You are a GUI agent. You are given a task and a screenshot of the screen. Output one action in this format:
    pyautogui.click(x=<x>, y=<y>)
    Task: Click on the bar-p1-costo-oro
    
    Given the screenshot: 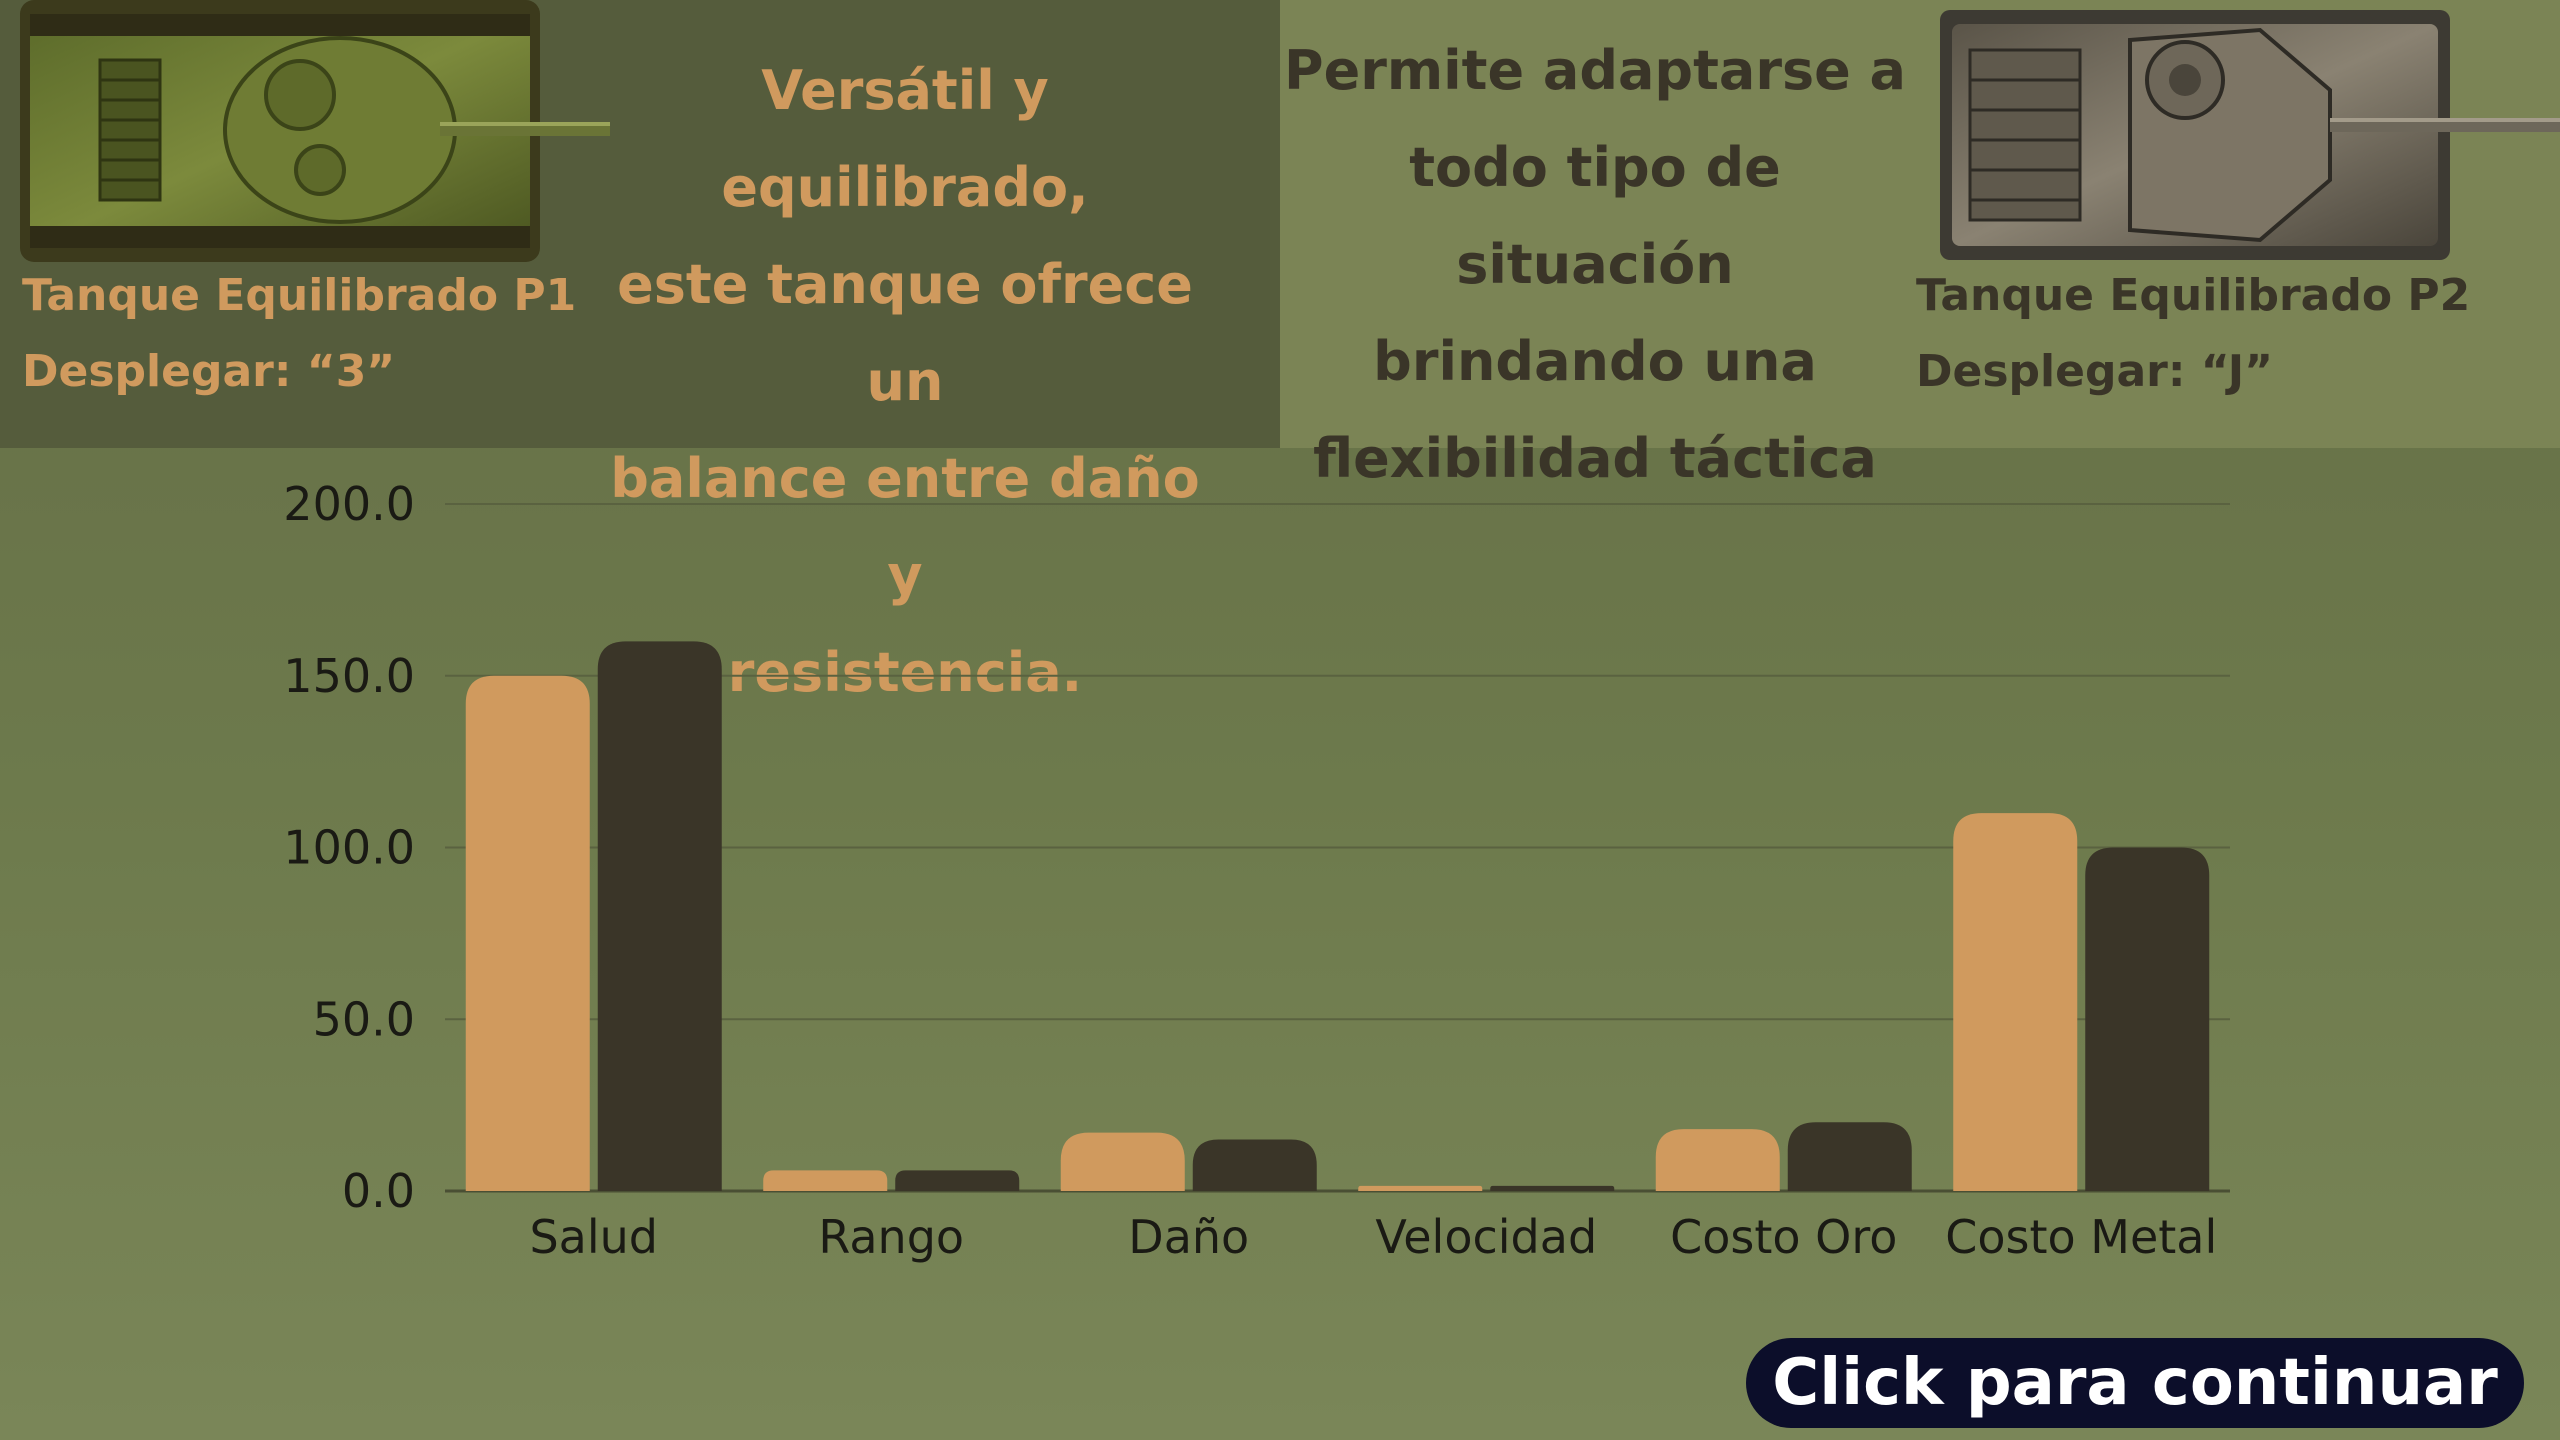 What is the action you would take?
    pyautogui.click(x=1717, y=1160)
    